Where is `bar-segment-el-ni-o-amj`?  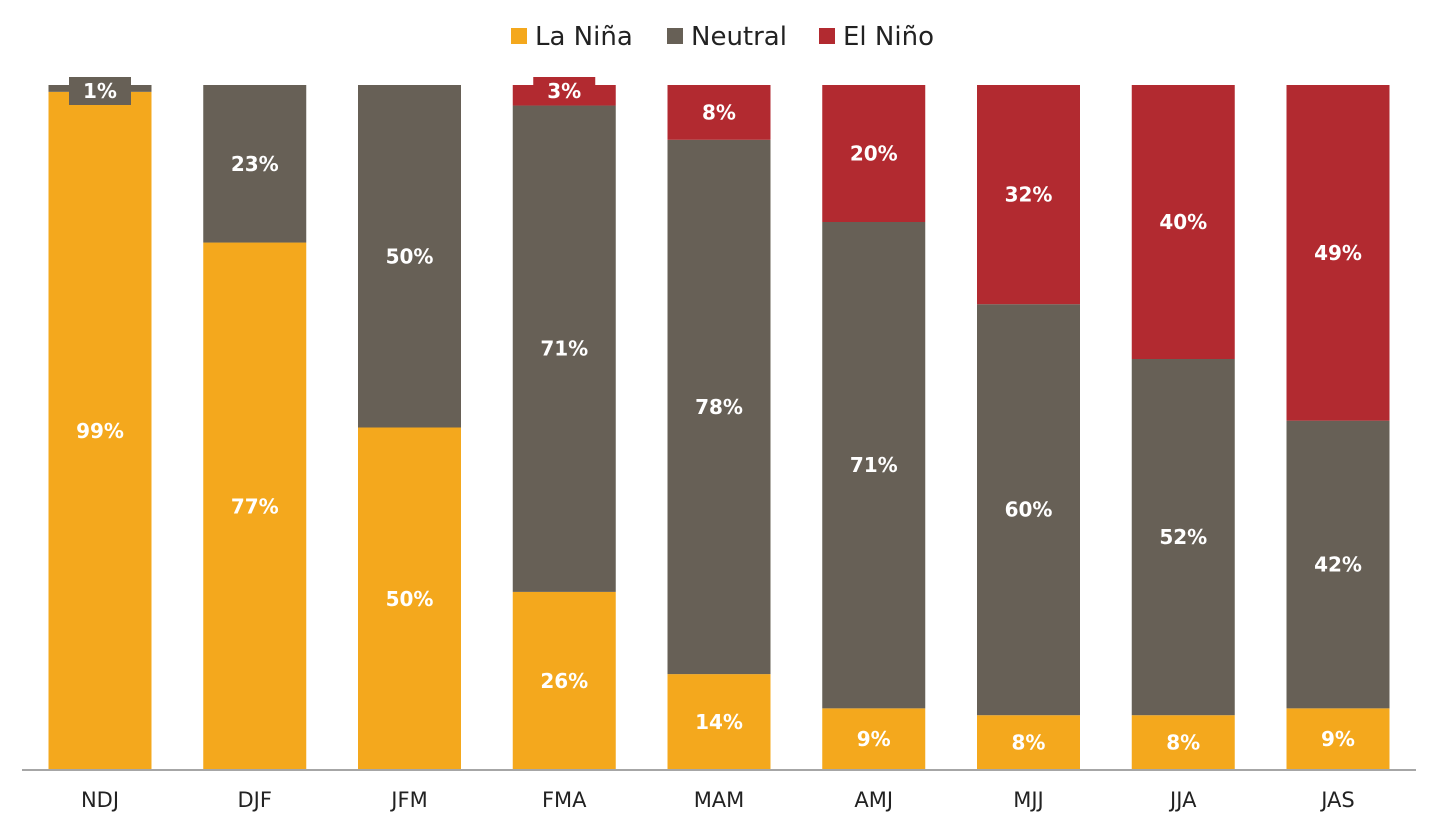
bar-segment-el-ni-o-amj is located at coordinates (874, 153).